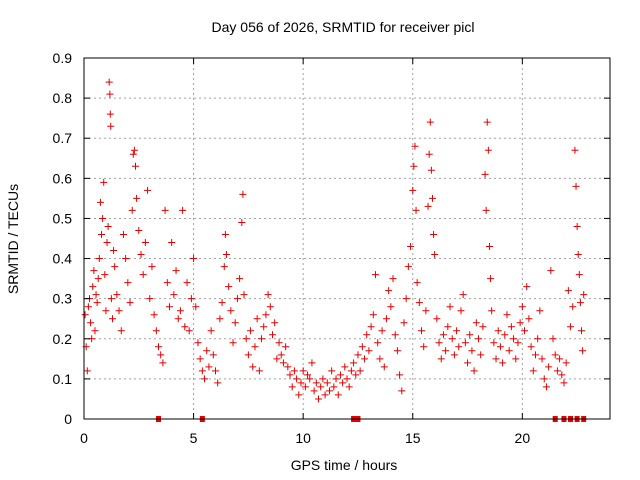  What do you see at coordinates (13, 239) in the screenshot?
I see `y-axis-label: SRMTID / TECUs` at bounding box center [13, 239].